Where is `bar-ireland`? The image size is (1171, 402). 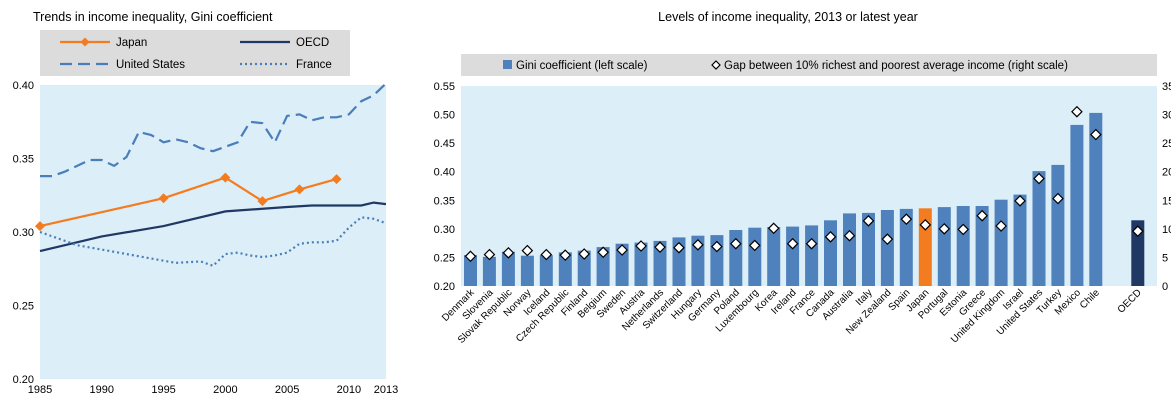 bar-ireland is located at coordinates (793, 256).